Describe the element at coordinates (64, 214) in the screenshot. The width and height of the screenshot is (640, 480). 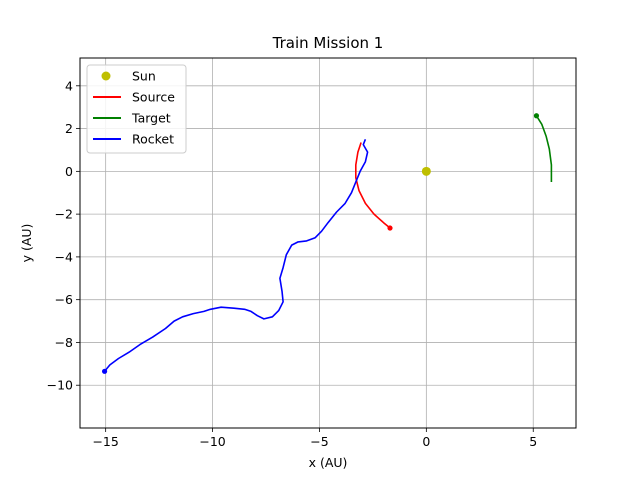
I see `y-tick-label: −2` at that location.